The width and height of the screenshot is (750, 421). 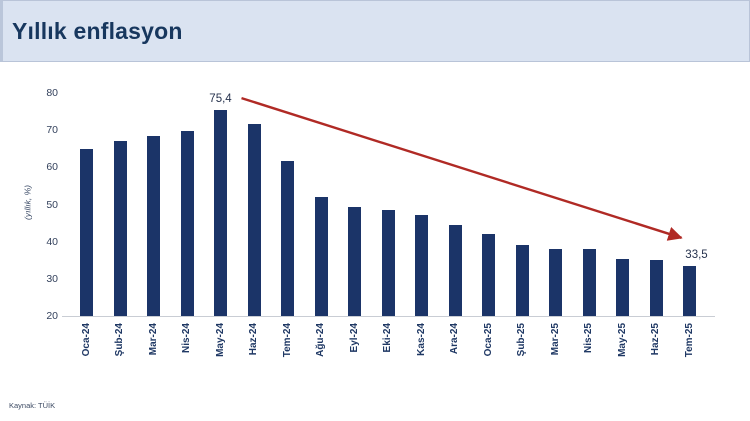 What do you see at coordinates (354, 338) in the screenshot?
I see `x-tick-label: Eyl-24` at bounding box center [354, 338].